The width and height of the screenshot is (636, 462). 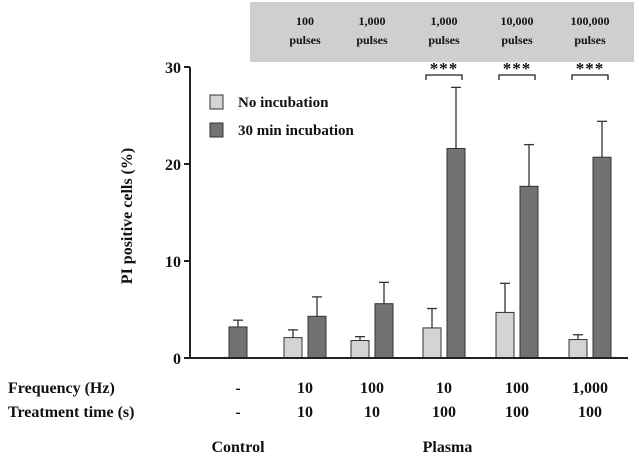 I want to click on group-label-plasma: Plasma, so click(x=448, y=447).